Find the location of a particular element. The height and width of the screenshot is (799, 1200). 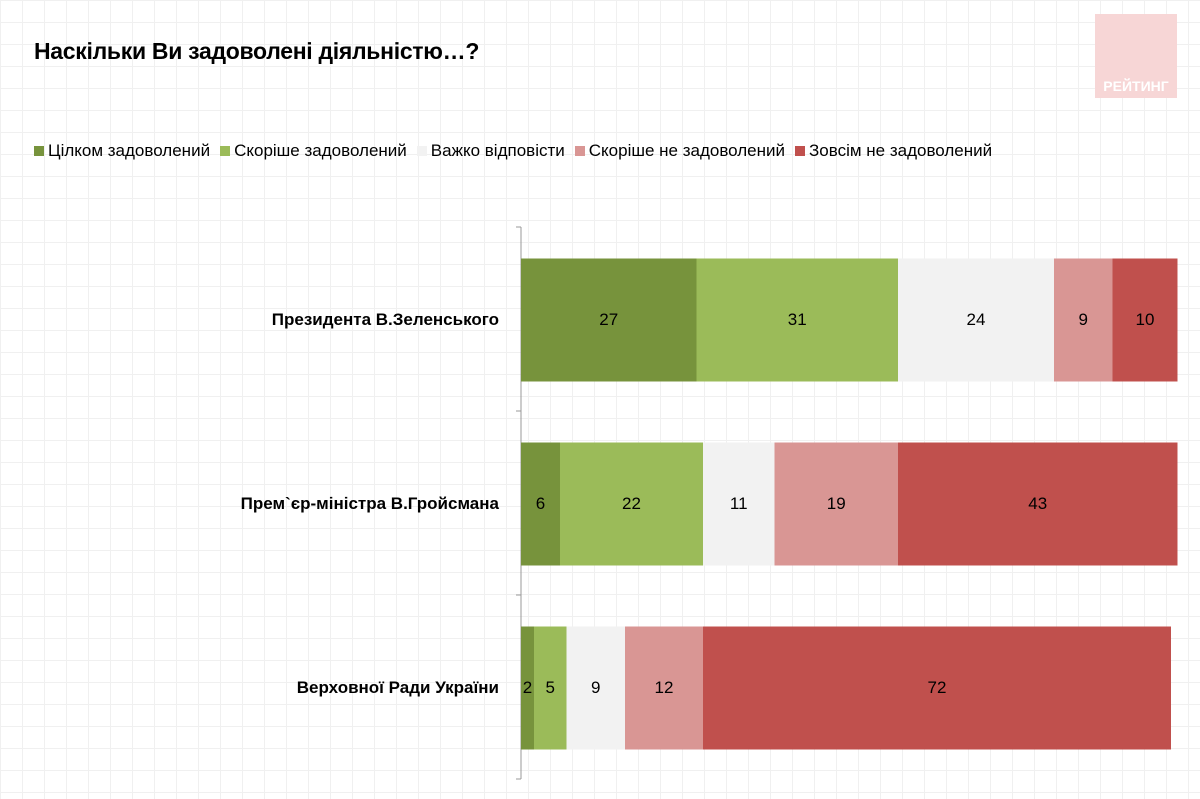

data-label: 19 is located at coordinates (836, 503).